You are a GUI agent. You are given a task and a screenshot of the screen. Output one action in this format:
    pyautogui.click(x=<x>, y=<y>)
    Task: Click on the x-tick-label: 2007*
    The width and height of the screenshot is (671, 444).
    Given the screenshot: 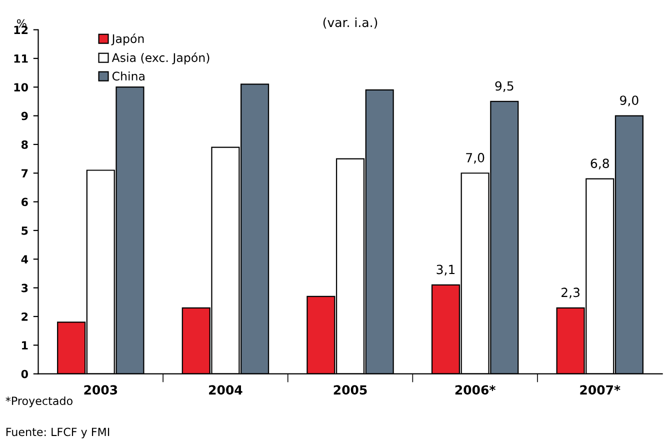 What is the action you would take?
    pyautogui.click(x=600, y=390)
    